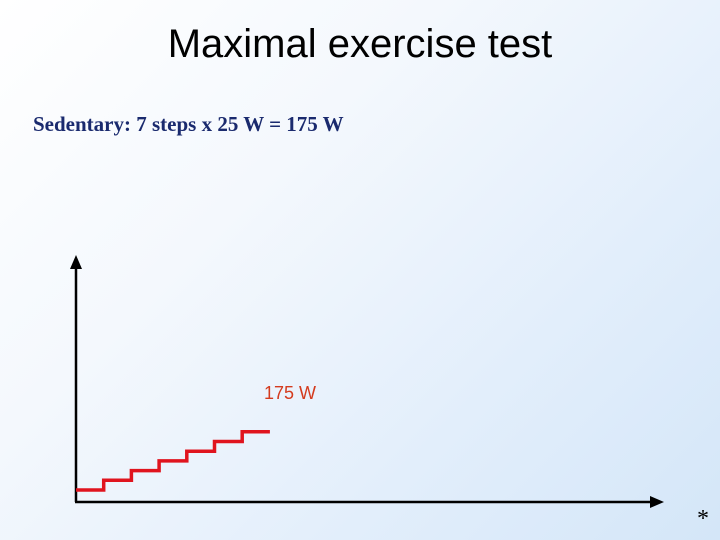  Describe the element at coordinates (290, 393) in the screenshot. I see `peak-workload-label: 175 W` at that location.